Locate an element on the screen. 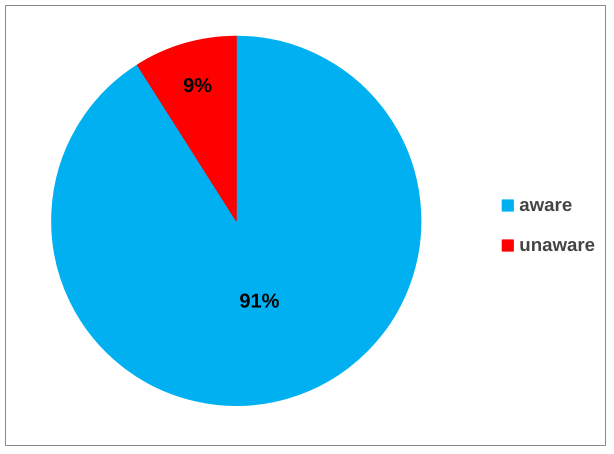  data-label: 91% is located at coordinates (259, 301).